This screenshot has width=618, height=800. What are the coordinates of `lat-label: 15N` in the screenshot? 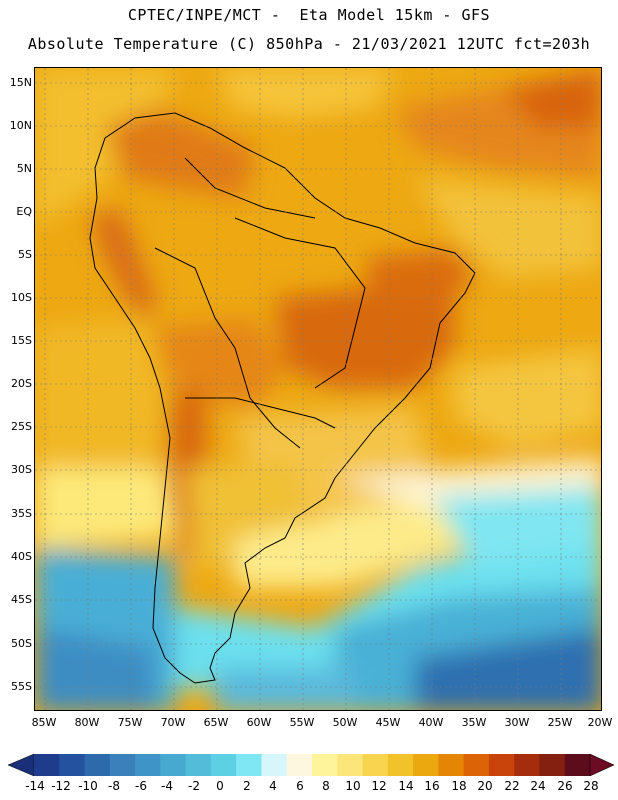 It's located at (20, 82).